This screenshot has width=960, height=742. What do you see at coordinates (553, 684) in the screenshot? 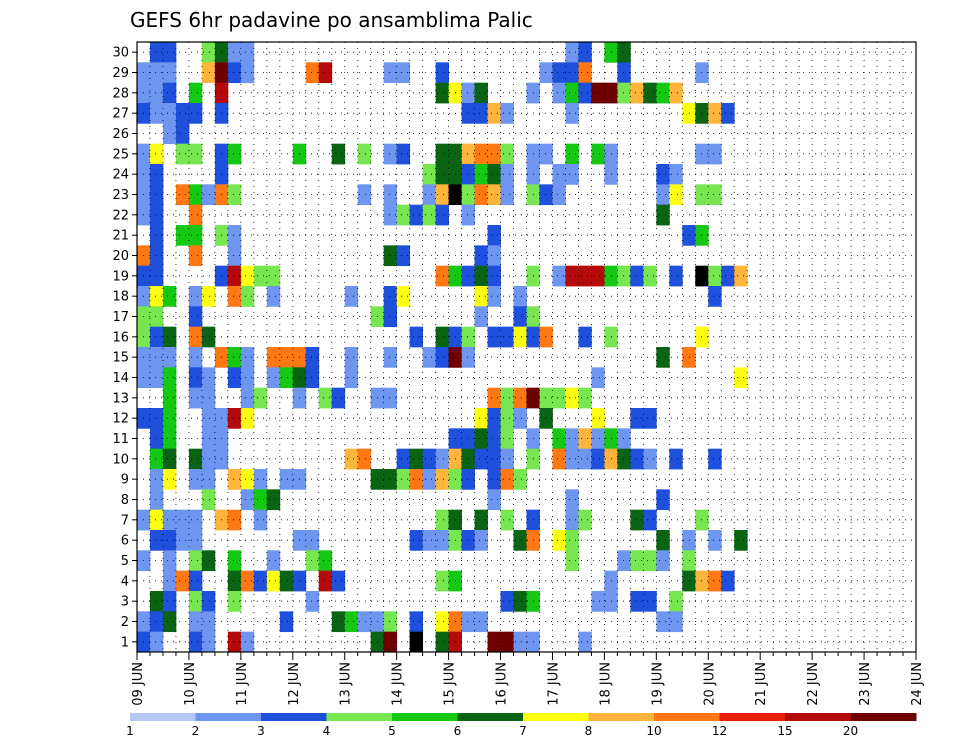
I see `x-tick-label: 17 JUN` at bounding box center [553, 684].